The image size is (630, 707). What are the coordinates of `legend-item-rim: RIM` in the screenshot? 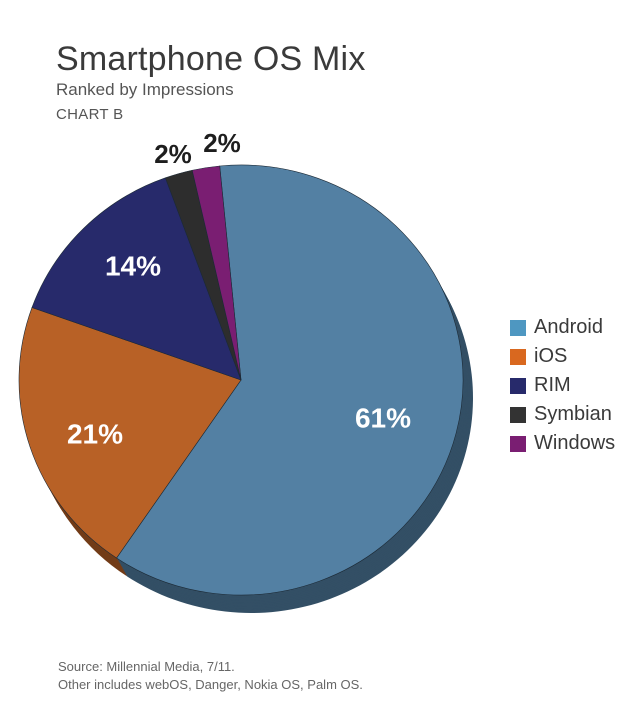 It's located at (562, 385).